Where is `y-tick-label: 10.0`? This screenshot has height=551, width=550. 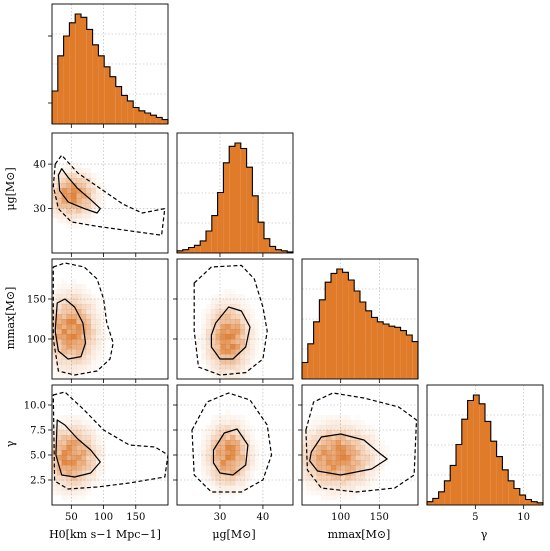
y-tick-label: 10.0 is located at coordinates (35, 406).